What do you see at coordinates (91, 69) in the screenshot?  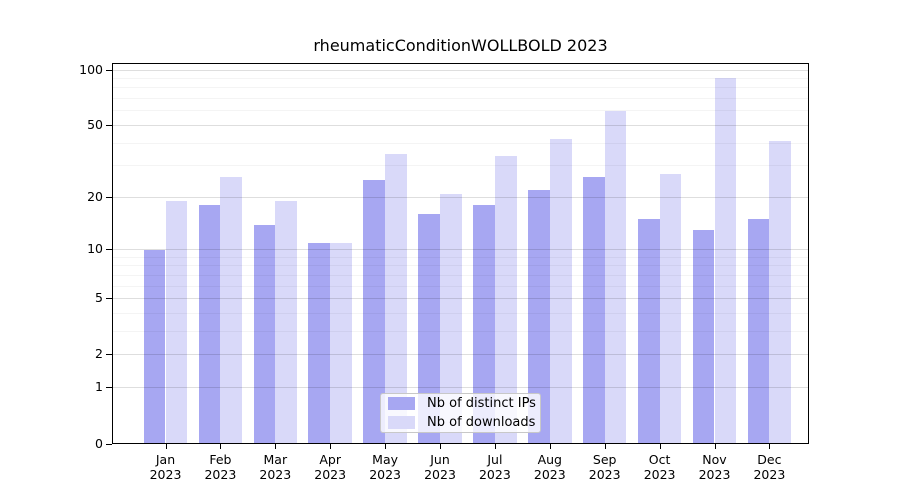 I see `y-tick-label-100: 100` at bounding box center [91, 69].